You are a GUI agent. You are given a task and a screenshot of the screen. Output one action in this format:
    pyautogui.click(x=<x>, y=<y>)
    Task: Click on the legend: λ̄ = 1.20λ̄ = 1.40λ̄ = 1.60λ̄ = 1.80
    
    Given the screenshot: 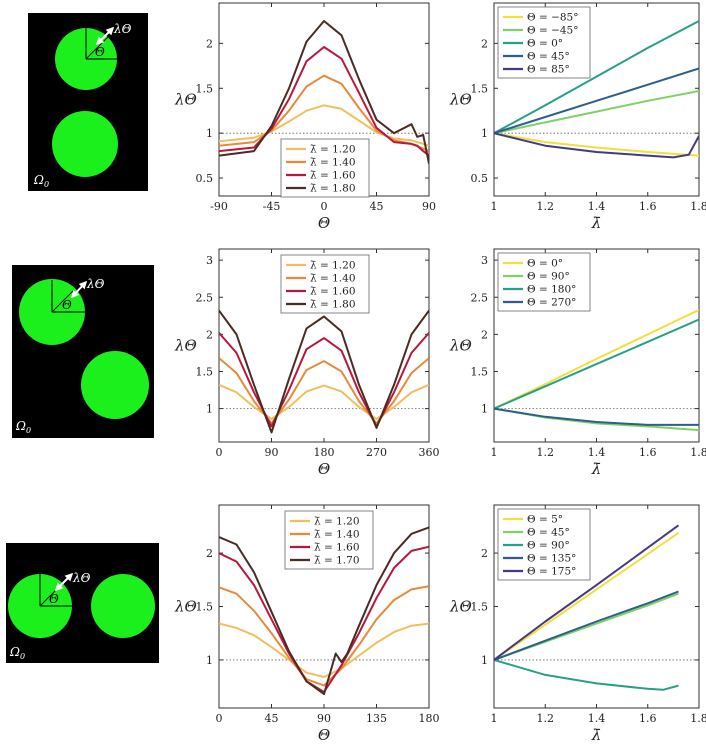 What is the action you would take?
    pyautogui.click(x=325, y=284)
    